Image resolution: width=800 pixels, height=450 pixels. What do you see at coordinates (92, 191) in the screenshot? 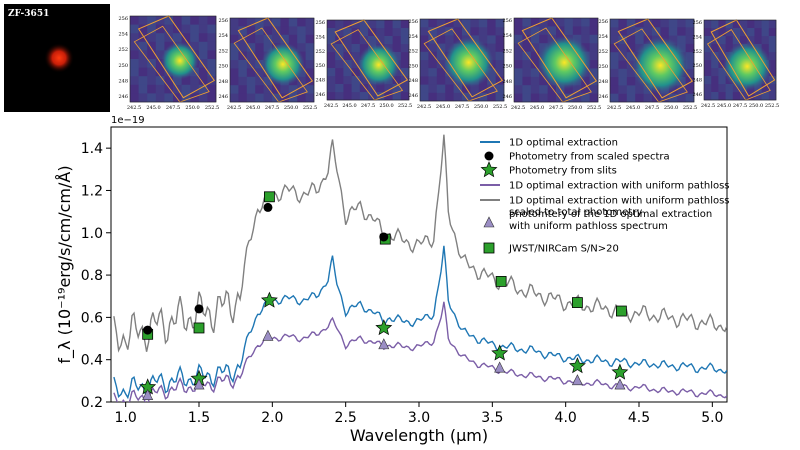
I see `y-tick-label: 1.2` at bounding box center [92, 191].